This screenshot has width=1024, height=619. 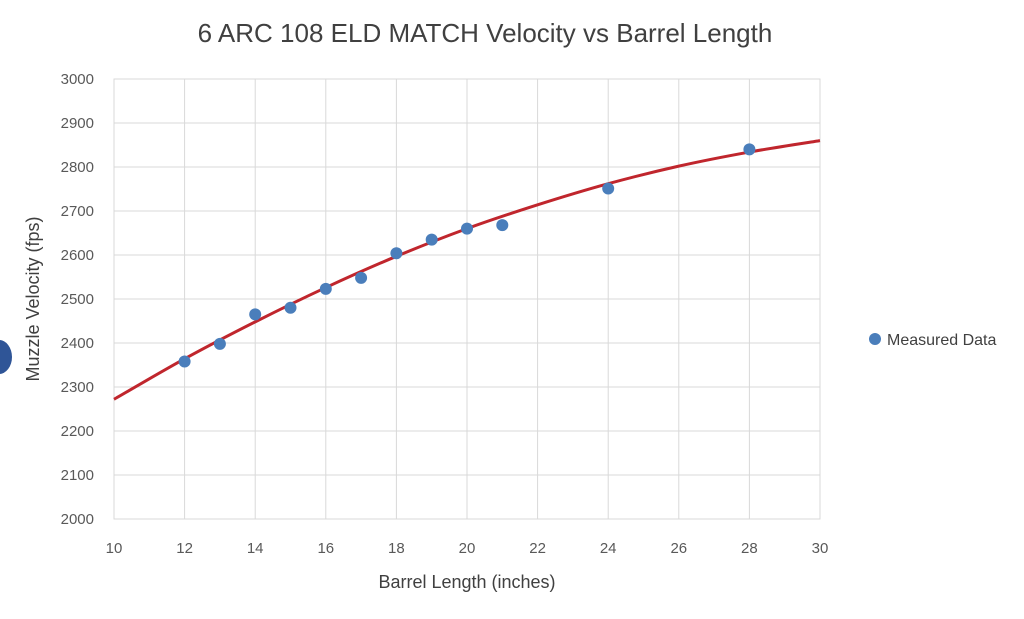 What do you see at coordinates (77, 167) in the screenshot?
I see `y-tick-label: 2800` at bounding box center [77, 167].